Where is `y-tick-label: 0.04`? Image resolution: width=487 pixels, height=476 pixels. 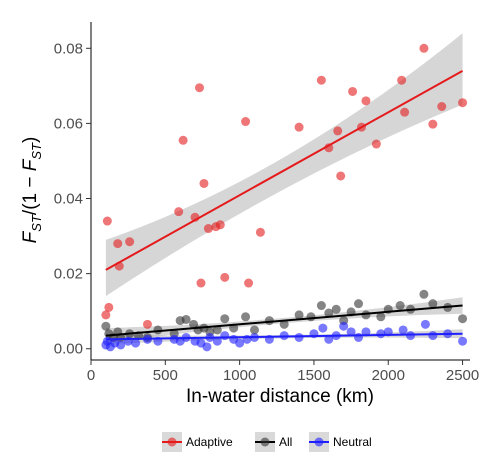
y-tick-label: 0.04 is located at coordinates (68, 199).